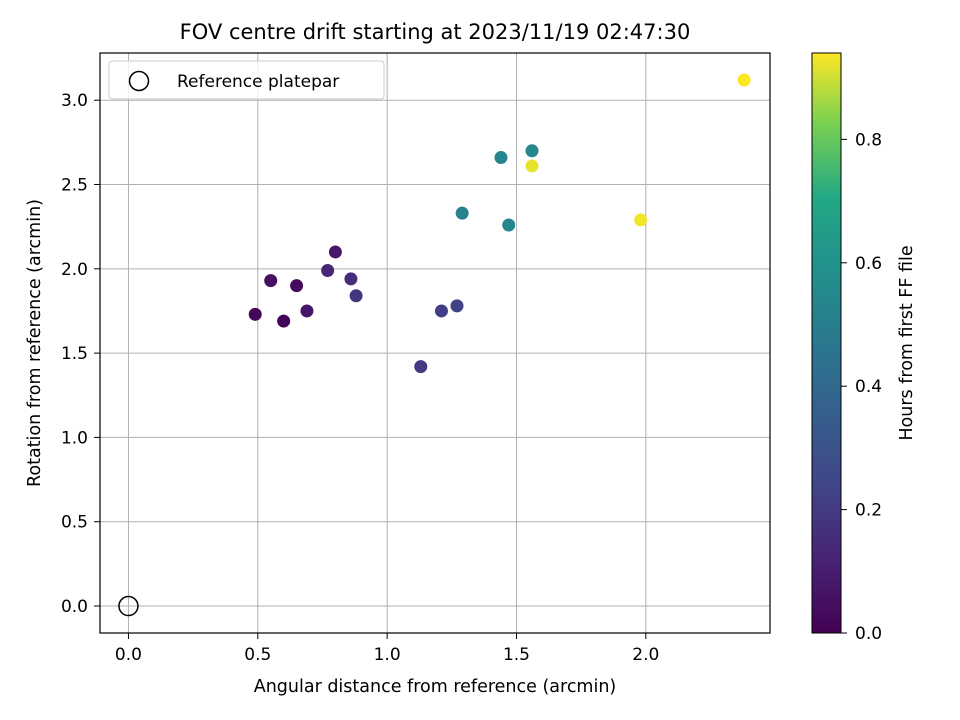 The image size is (960, 720). Describe the element at coordinates (868, 387) in the screenshot. I see `colorbar-tick-label: 0.4` at that location.